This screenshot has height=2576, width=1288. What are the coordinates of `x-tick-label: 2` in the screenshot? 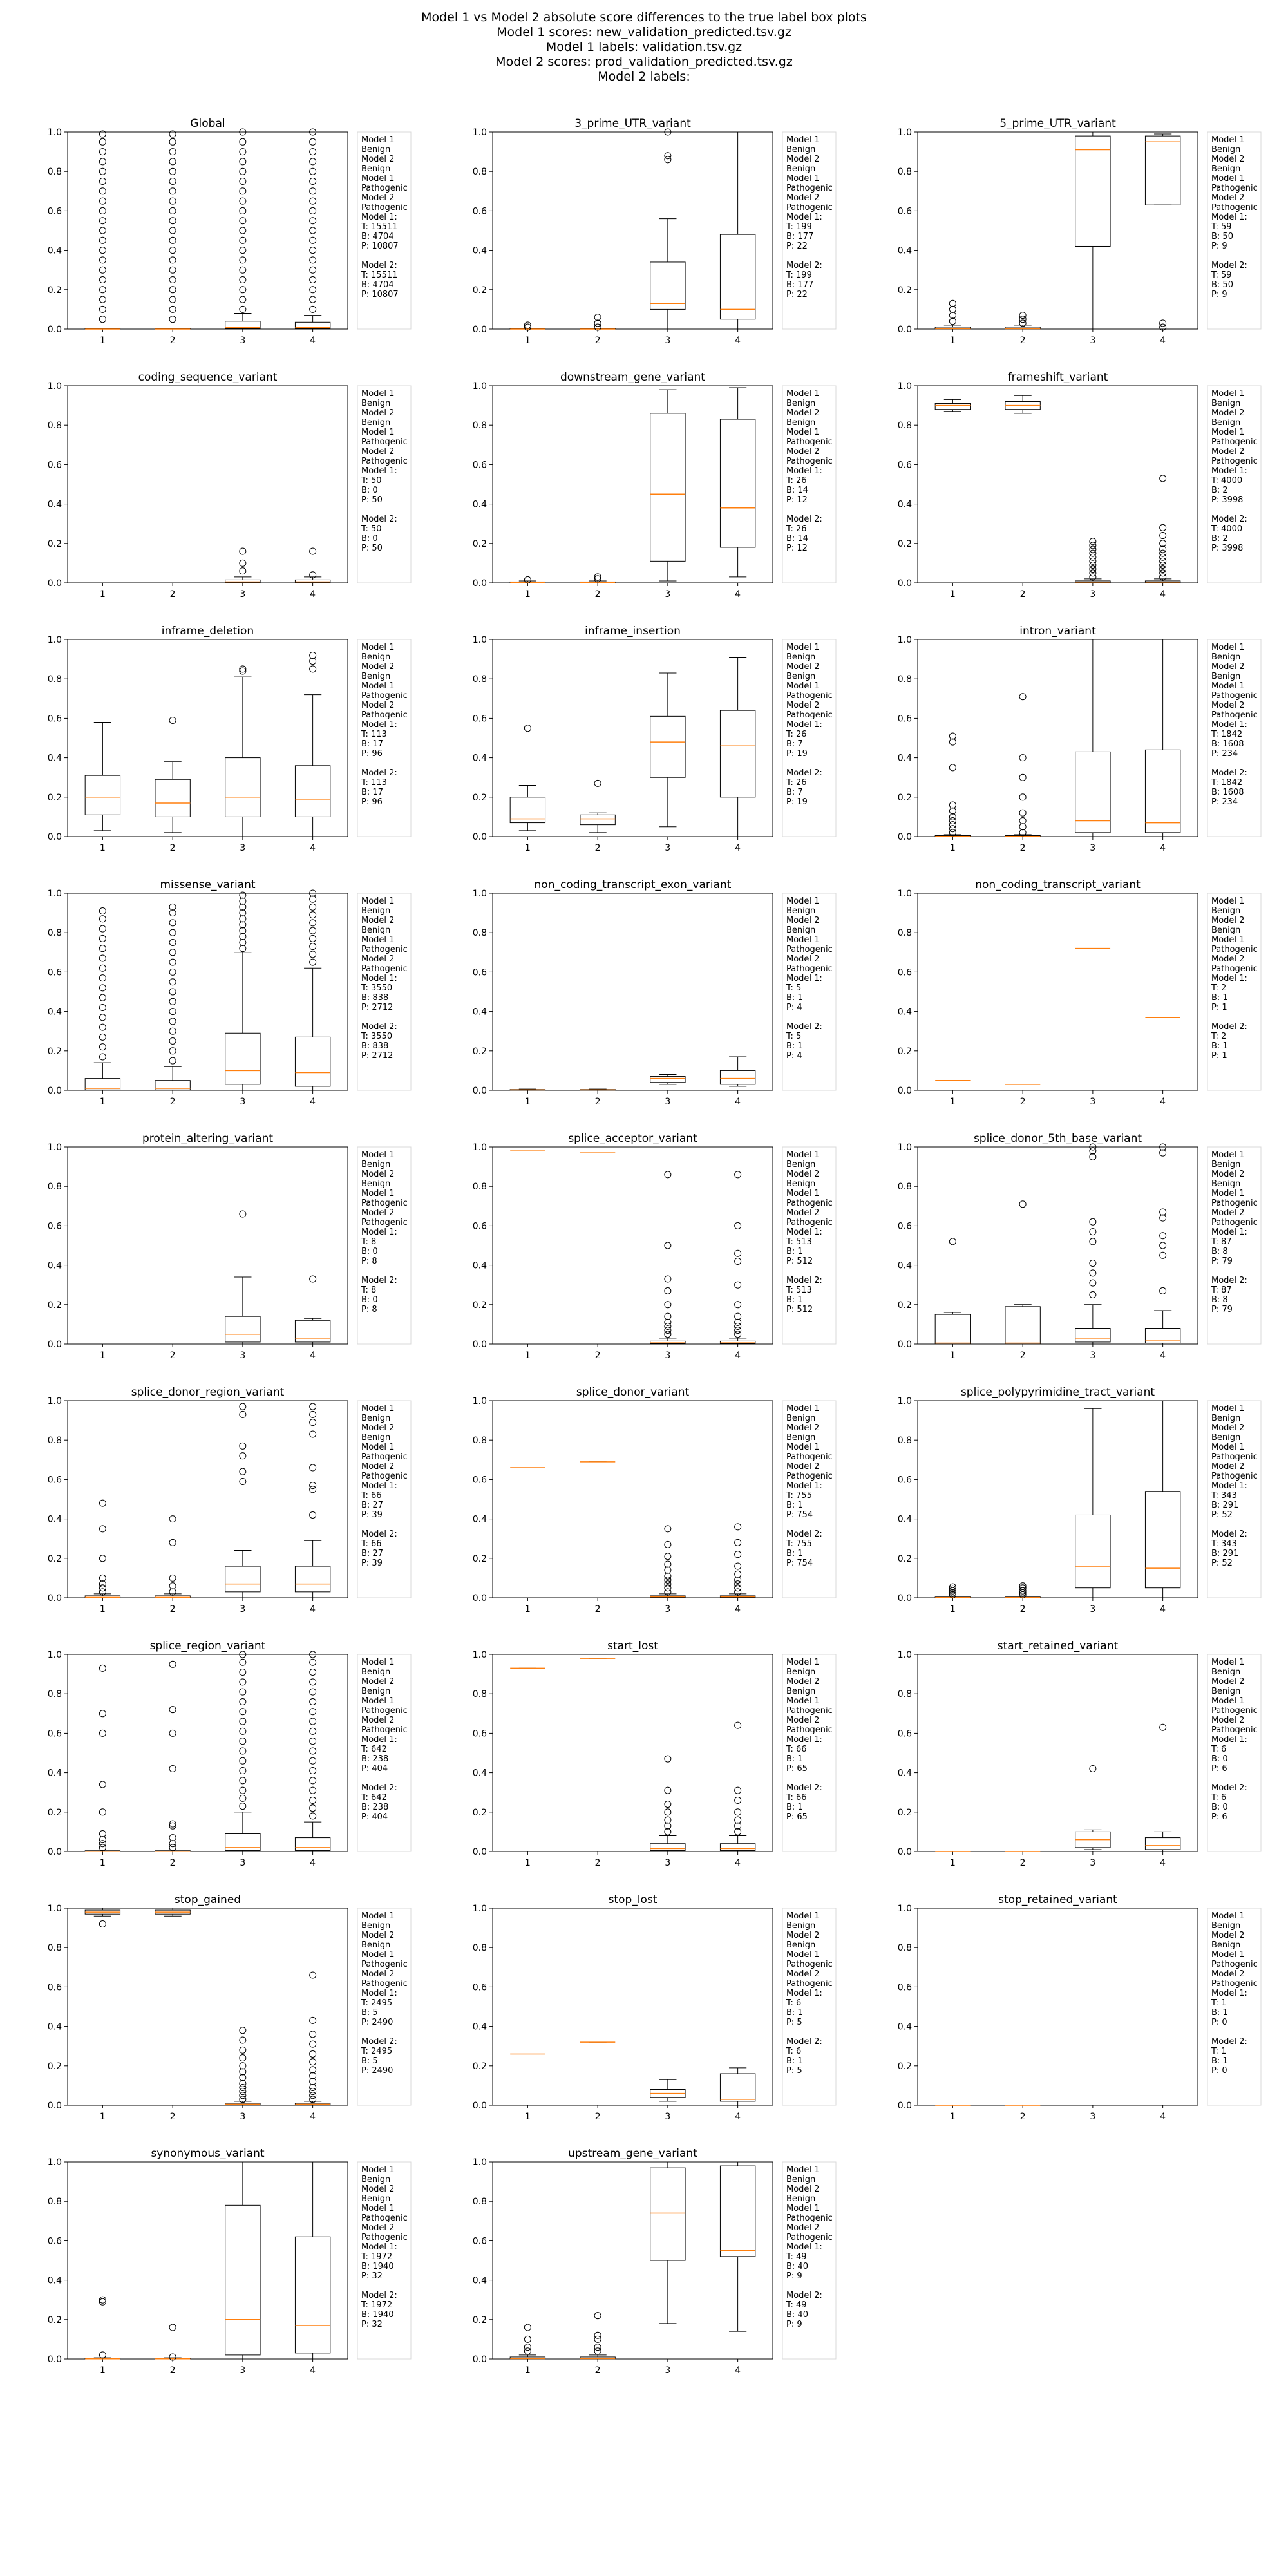 It's located at (173, 1609).